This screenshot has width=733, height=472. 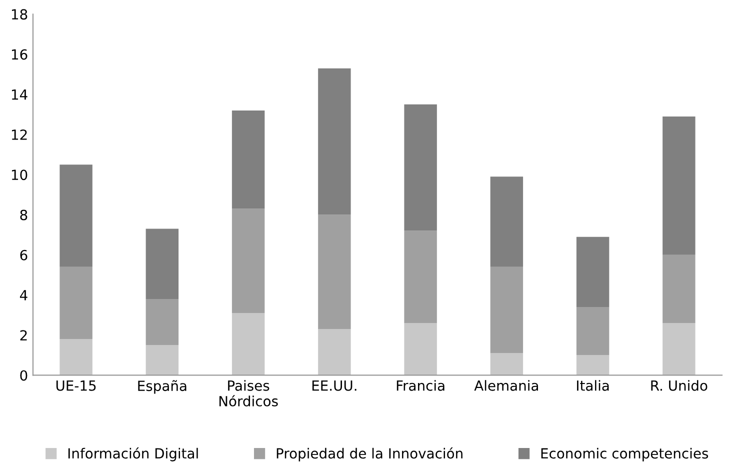 I want to click on x-tick-label: Paises Nórdicos, so click(x=248, y=393).